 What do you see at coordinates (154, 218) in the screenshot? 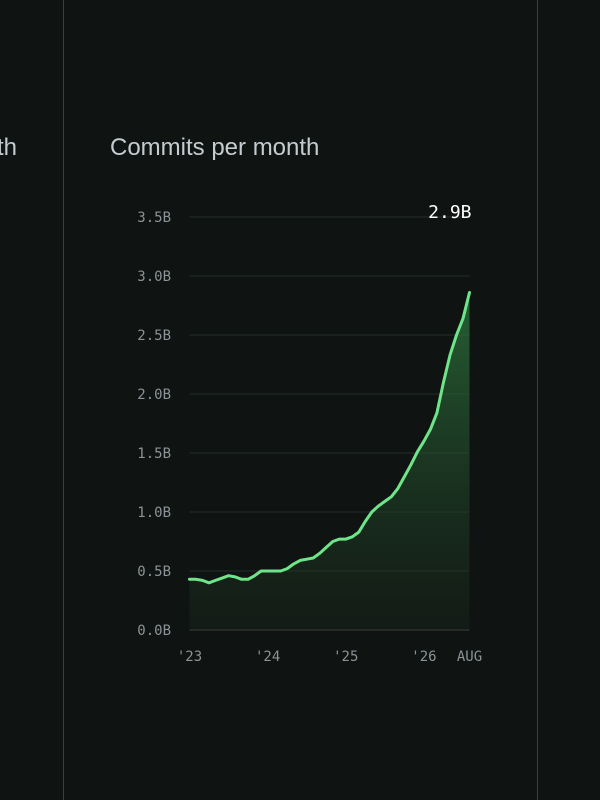
I see `y-tick-label: 3.5B` at bounding box center [154, 218].